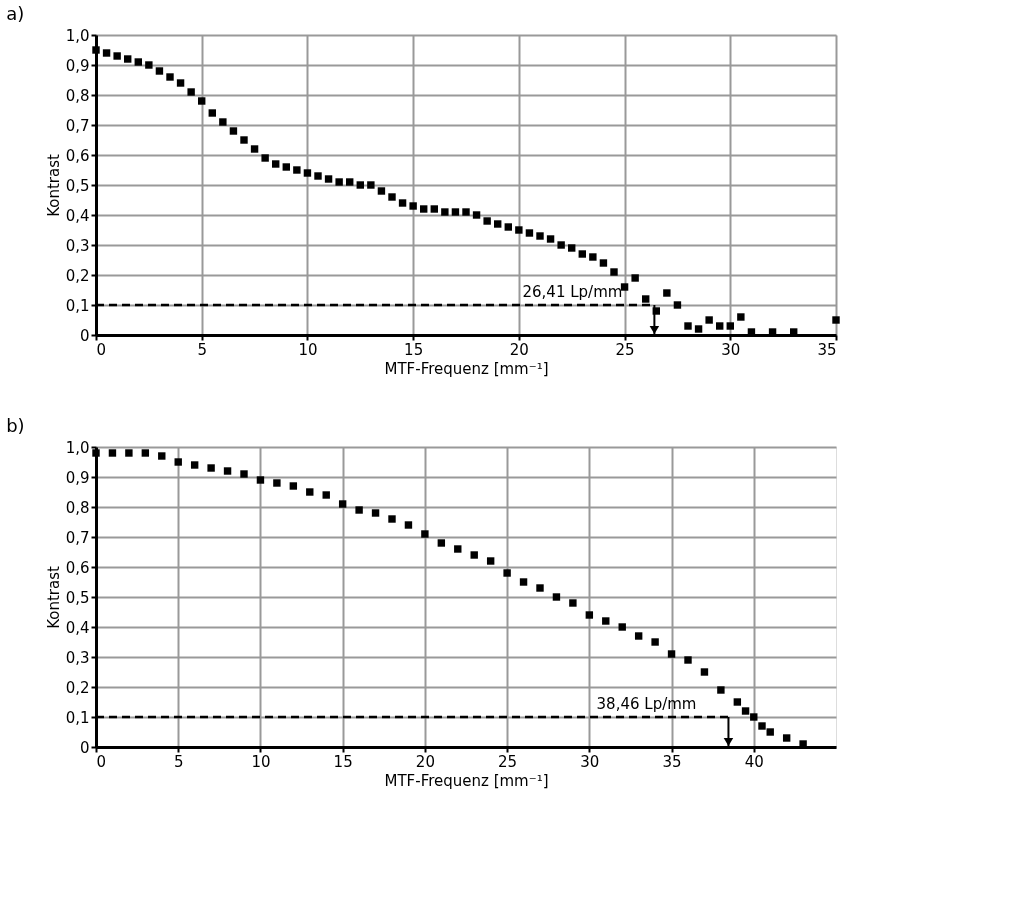  What do you see at coordinates (15, 13) in the screenshot?
I see `chart-title: a)` at bounding box center [15, 13].